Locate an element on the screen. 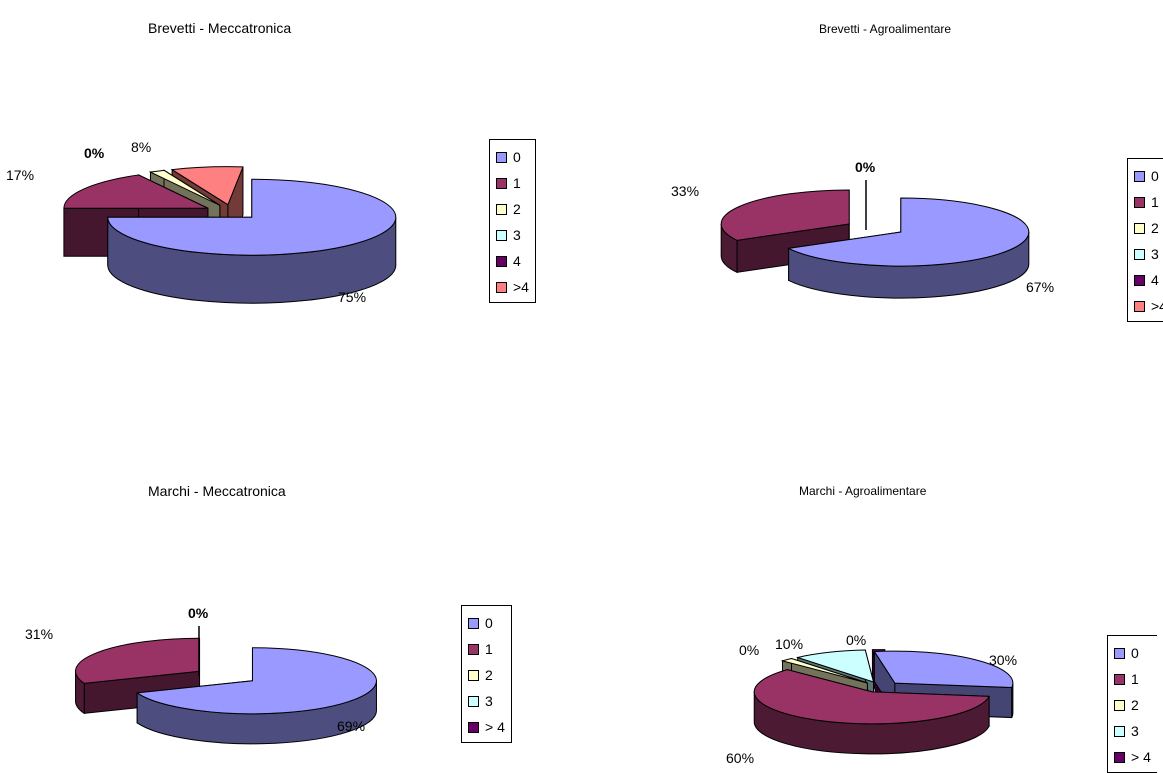 Image resolution: width=1163 pixels, height=773 pixels. data-label: 33% is located at coordinates (685, 191).